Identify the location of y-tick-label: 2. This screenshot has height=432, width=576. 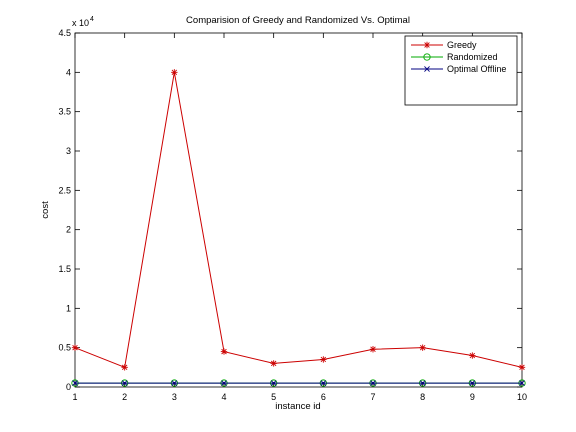
(68, 230).